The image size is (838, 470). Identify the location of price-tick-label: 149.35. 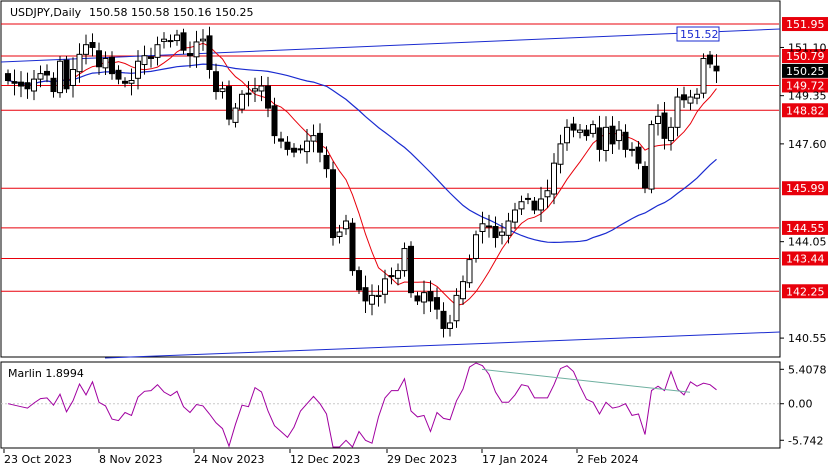
(807, 96).